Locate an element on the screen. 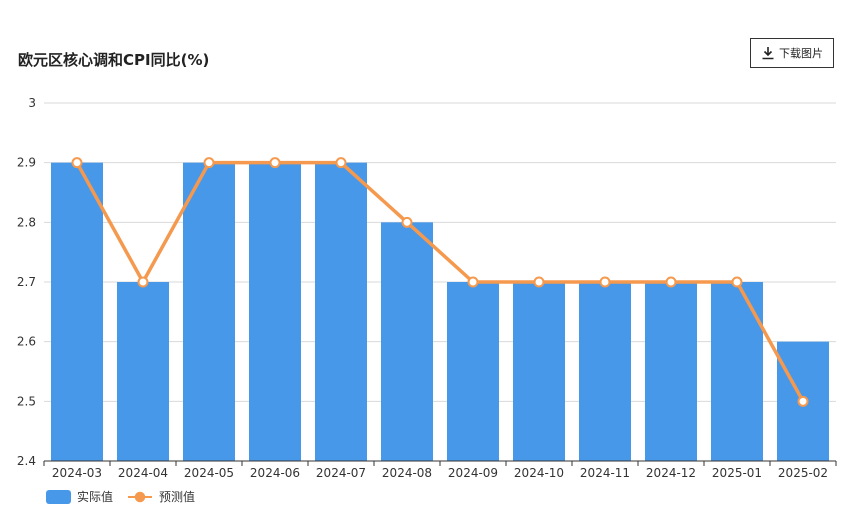  x-tick-label: 2025-02 is located at coordinates (803, 473).